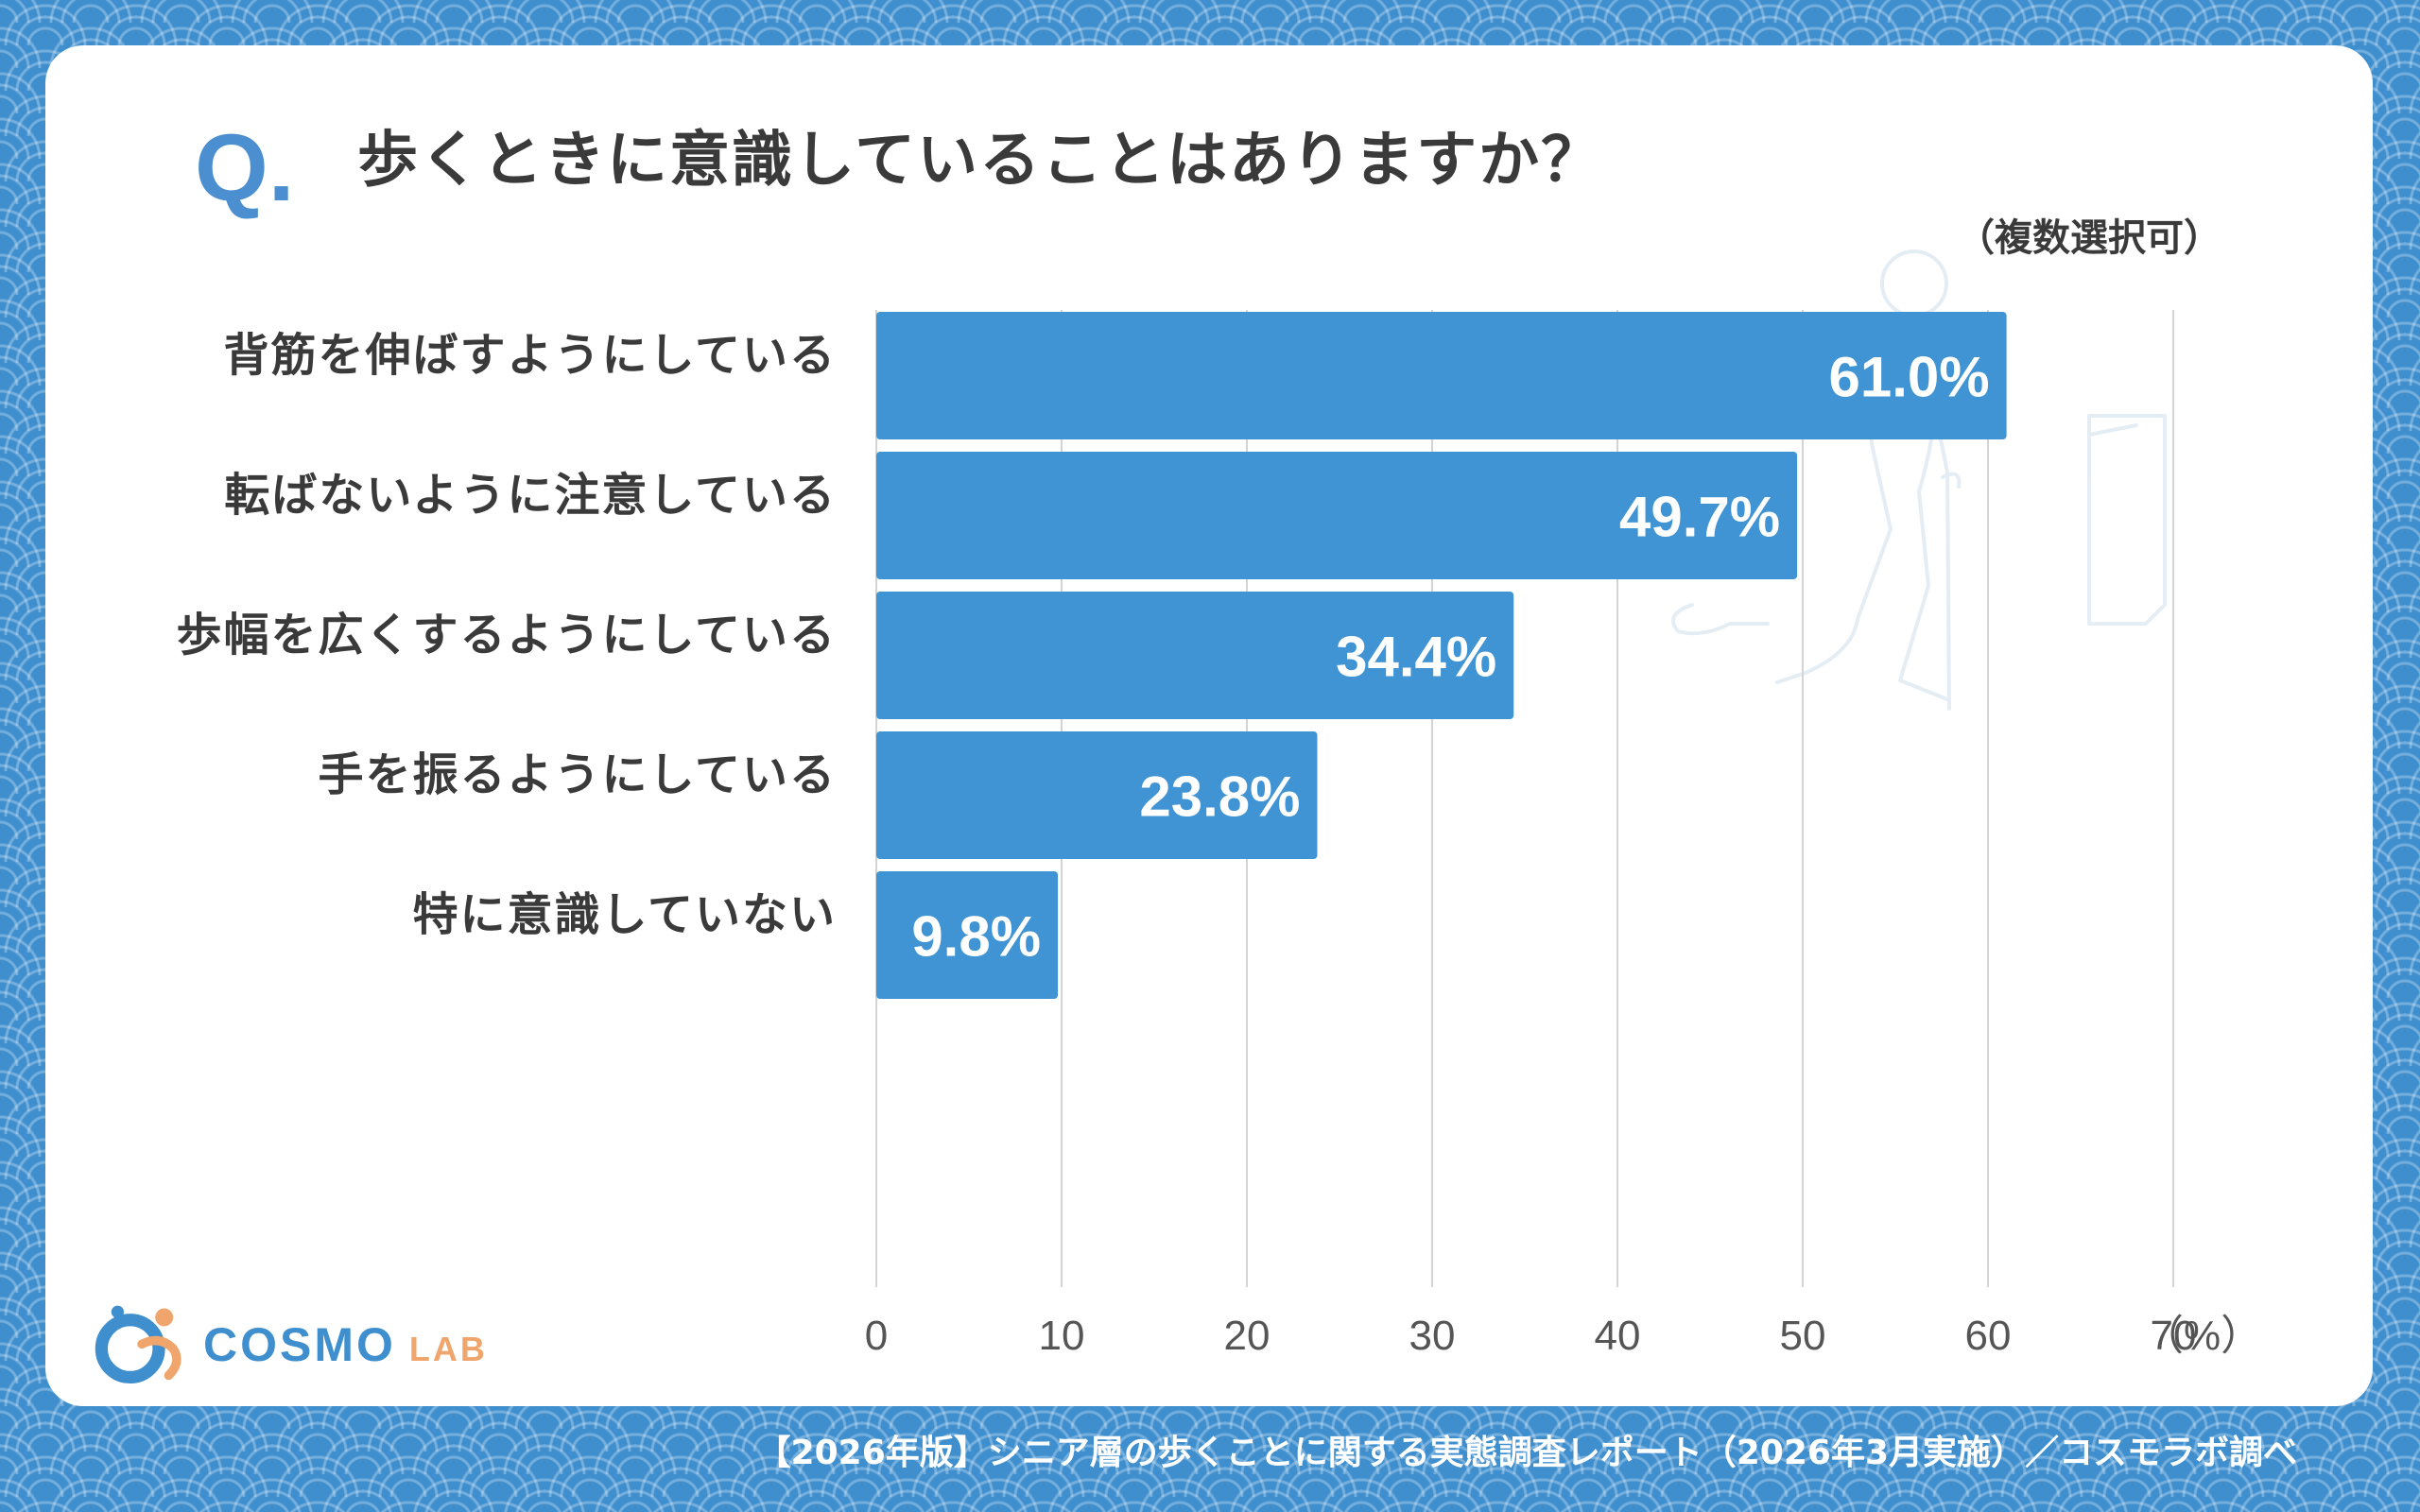 This screenshot has width=2420, height=1512. What do you see at coordinates (976, 937) in the screenshot?
I see `bar-value-label: 9.8%` at bounding box center [976, 937].